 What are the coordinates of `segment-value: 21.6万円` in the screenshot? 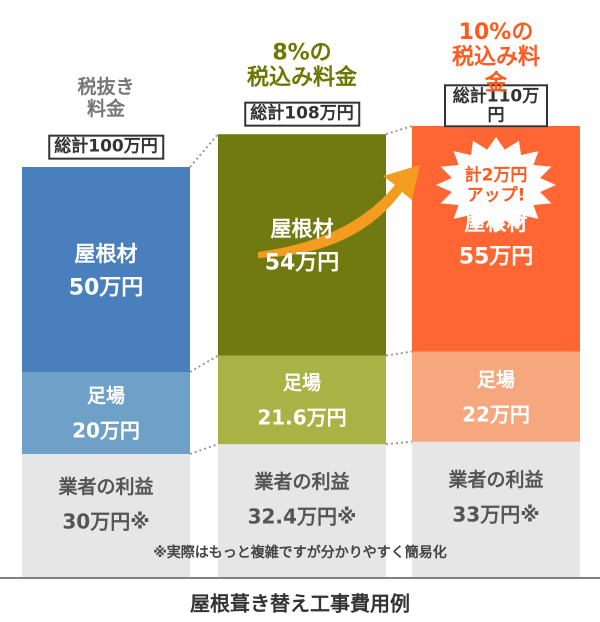 It's located at (302, 417).